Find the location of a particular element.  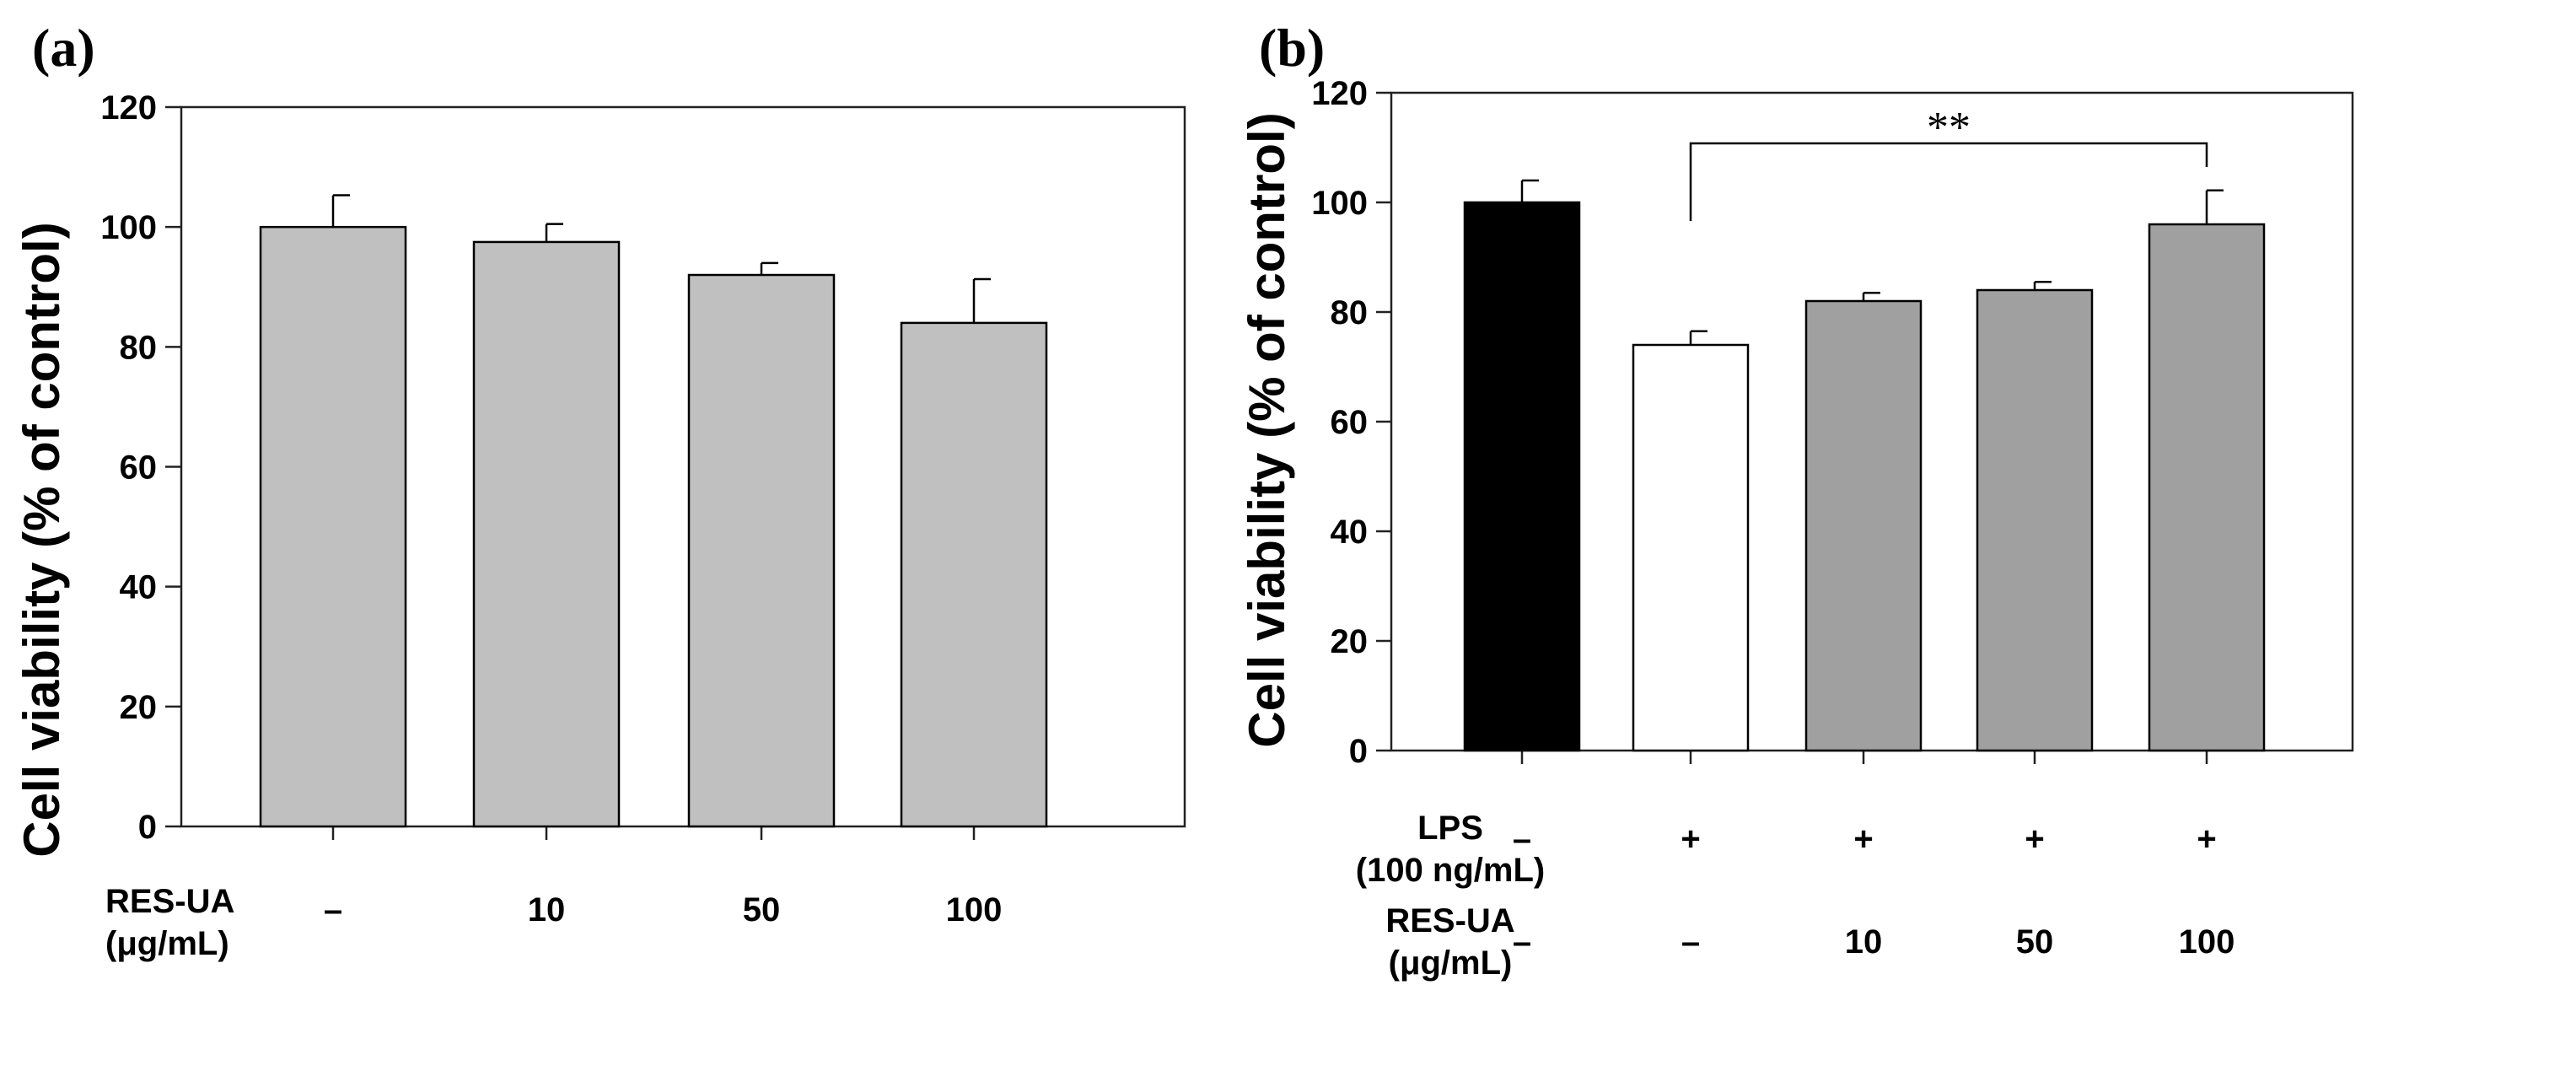

row-label-b-1-line-0: RES-UA is located at coordinates (1449, 921).